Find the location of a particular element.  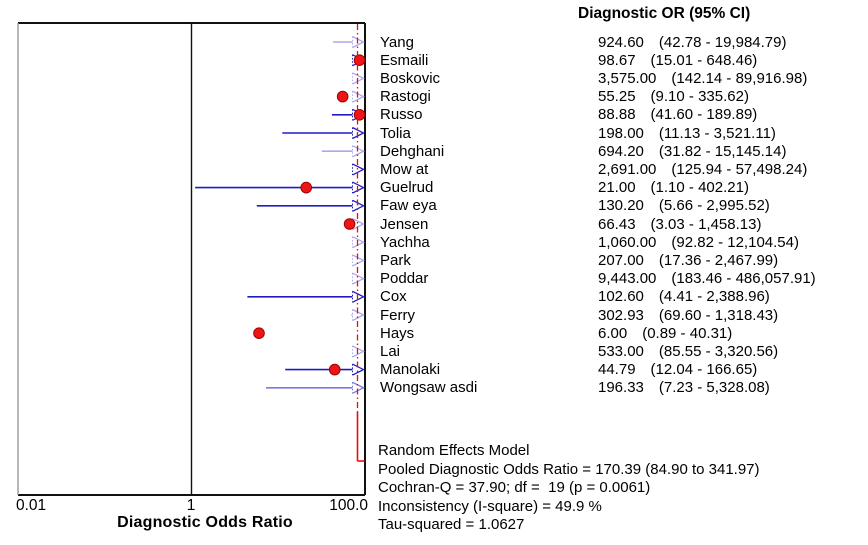

or-value: 44.79 is located at coordinates (617, 370).